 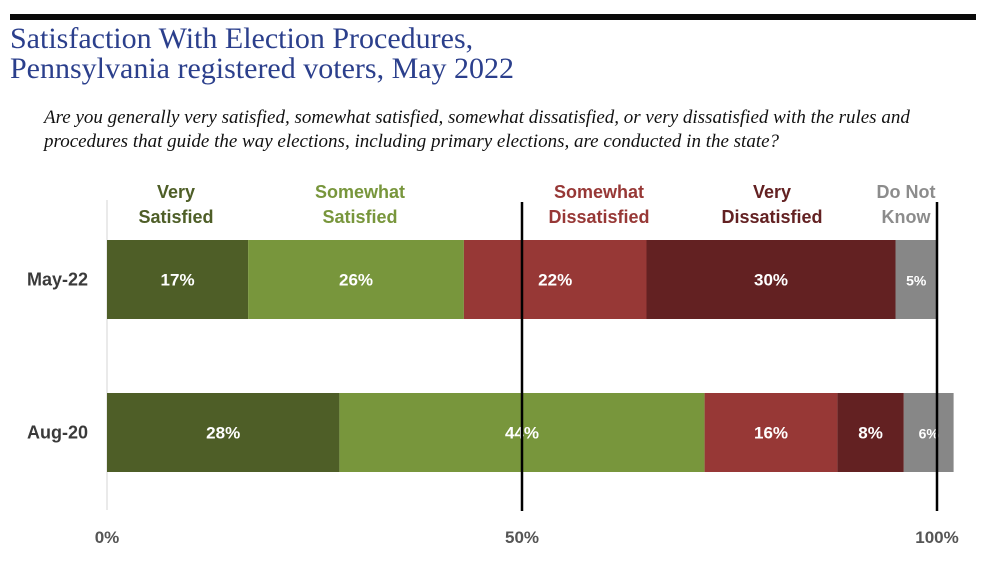 What do you see at coordinates (936, 537) in the screenshot?
I see `x-tick-label: 100%` at bounding box center [936, 537].